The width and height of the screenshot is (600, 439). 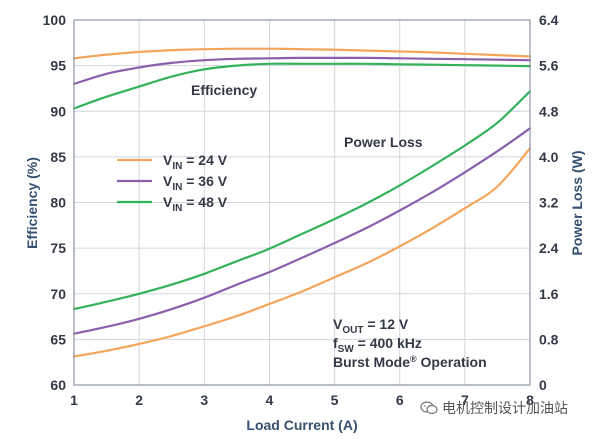 I want to click on watermark: 电机控制设计加油站, so click(x=494, y=408).